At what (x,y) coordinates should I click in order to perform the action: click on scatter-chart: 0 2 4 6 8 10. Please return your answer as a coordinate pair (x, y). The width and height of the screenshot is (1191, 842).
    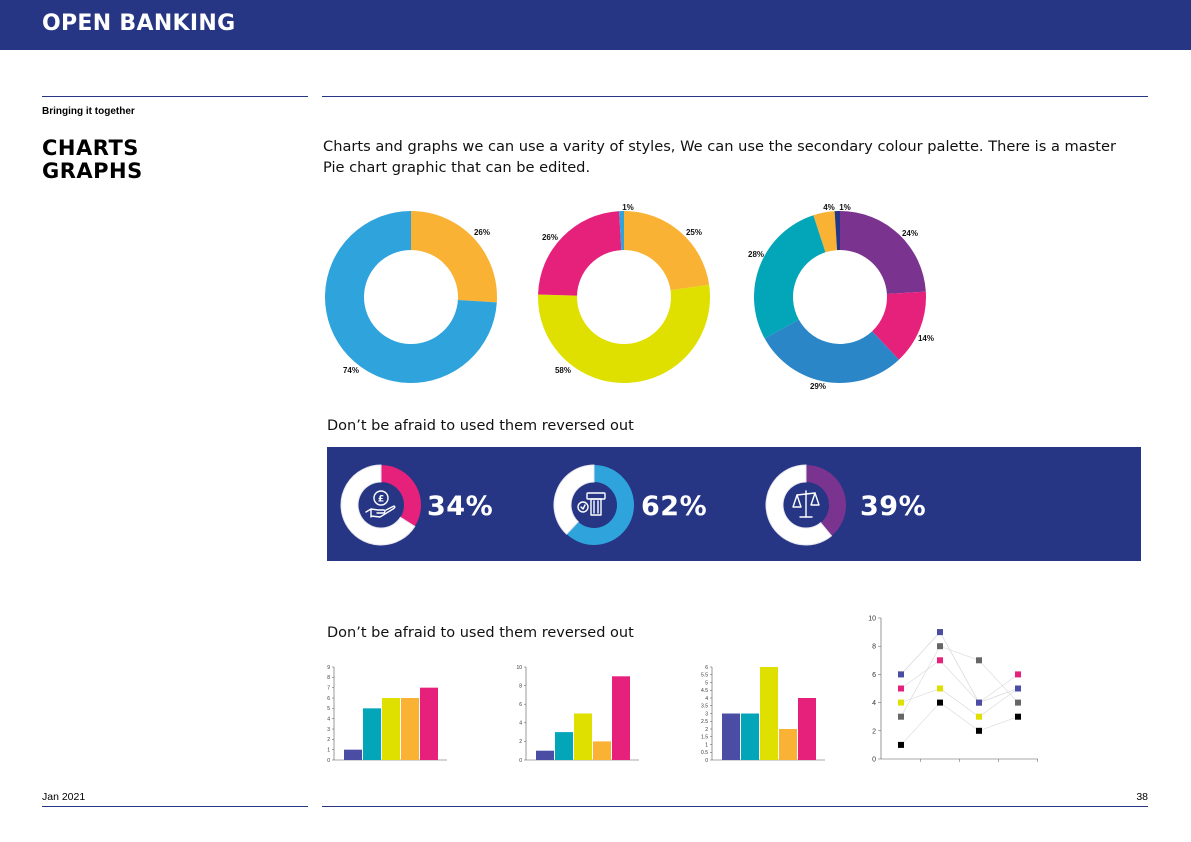
    Looking at the image, I should click on (953, 690).